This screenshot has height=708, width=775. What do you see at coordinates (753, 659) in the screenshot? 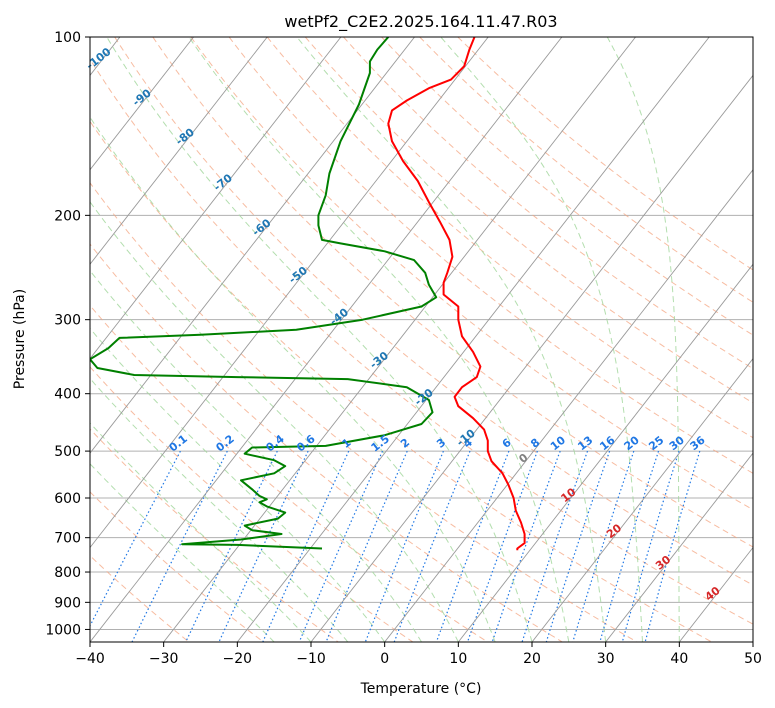
I see `x-tick-label: 50` at bounding box center [753, 659].